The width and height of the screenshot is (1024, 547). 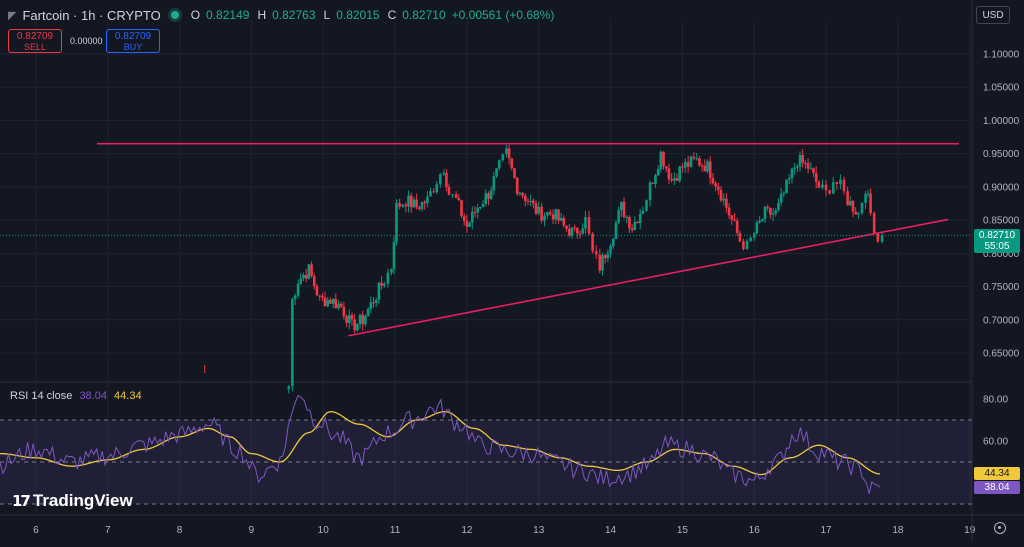 What do you see at coordinates (1000, 528) in the screenshot?
I see `settings-gear-icon` at bounding box center [1000, 528].